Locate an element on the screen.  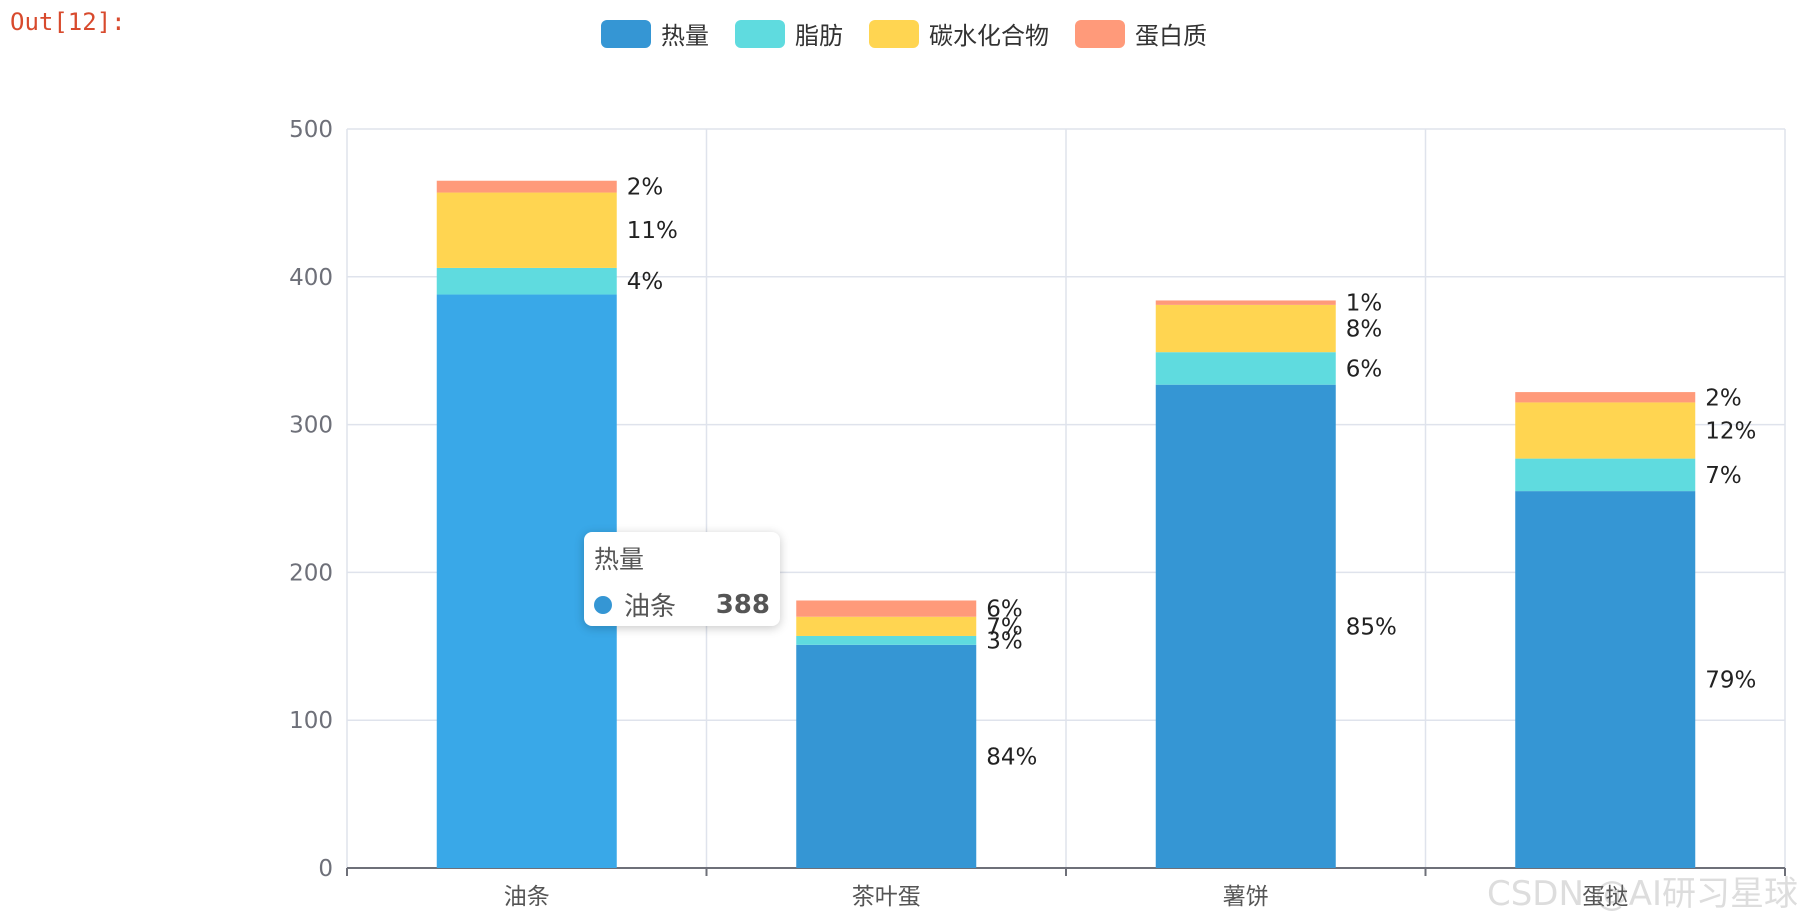
legend-item-3: 蛋白质 is located at coordinates (1141, 33).